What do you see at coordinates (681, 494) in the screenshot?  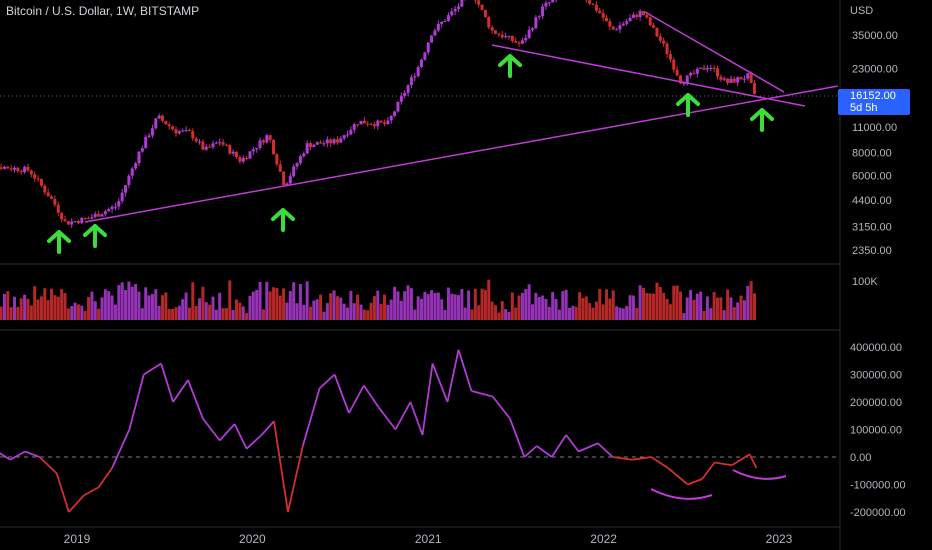 I see `bottom-curve` at bounding box center [681, 494].